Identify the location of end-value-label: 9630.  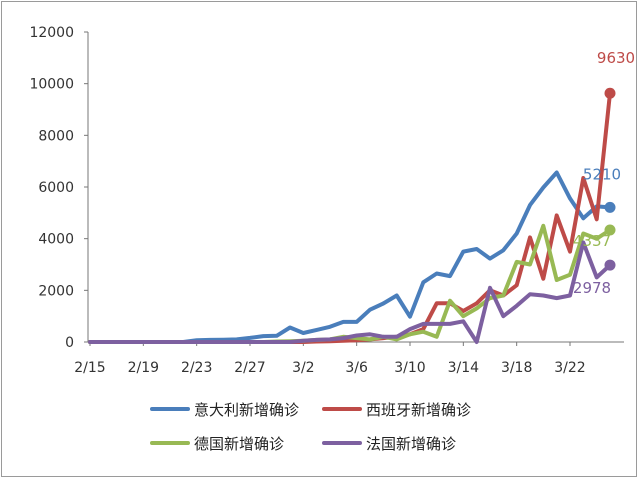
(616, 58).